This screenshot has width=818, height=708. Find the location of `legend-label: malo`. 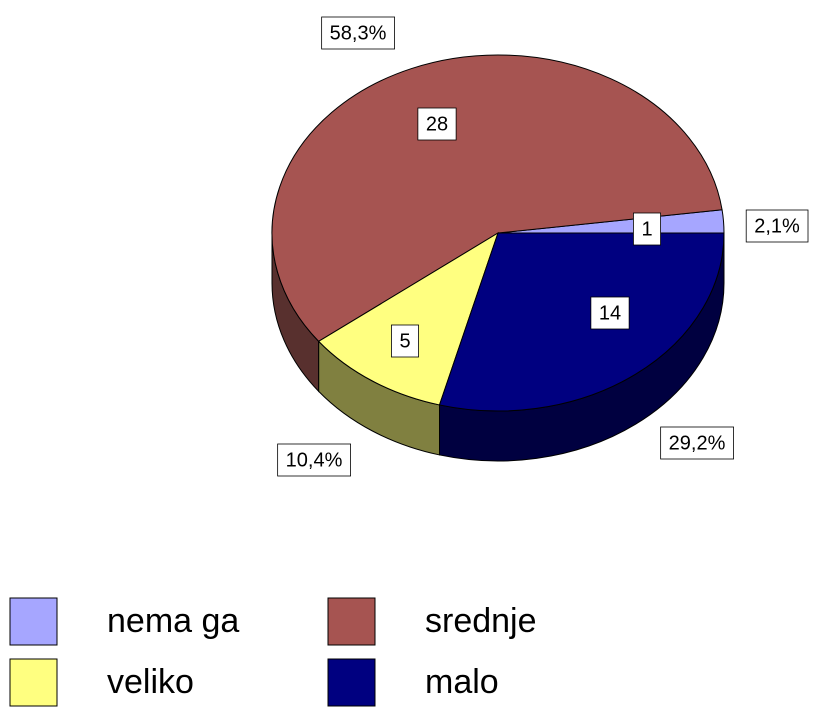

legend-label: malo is located at coordinates (462, 682).